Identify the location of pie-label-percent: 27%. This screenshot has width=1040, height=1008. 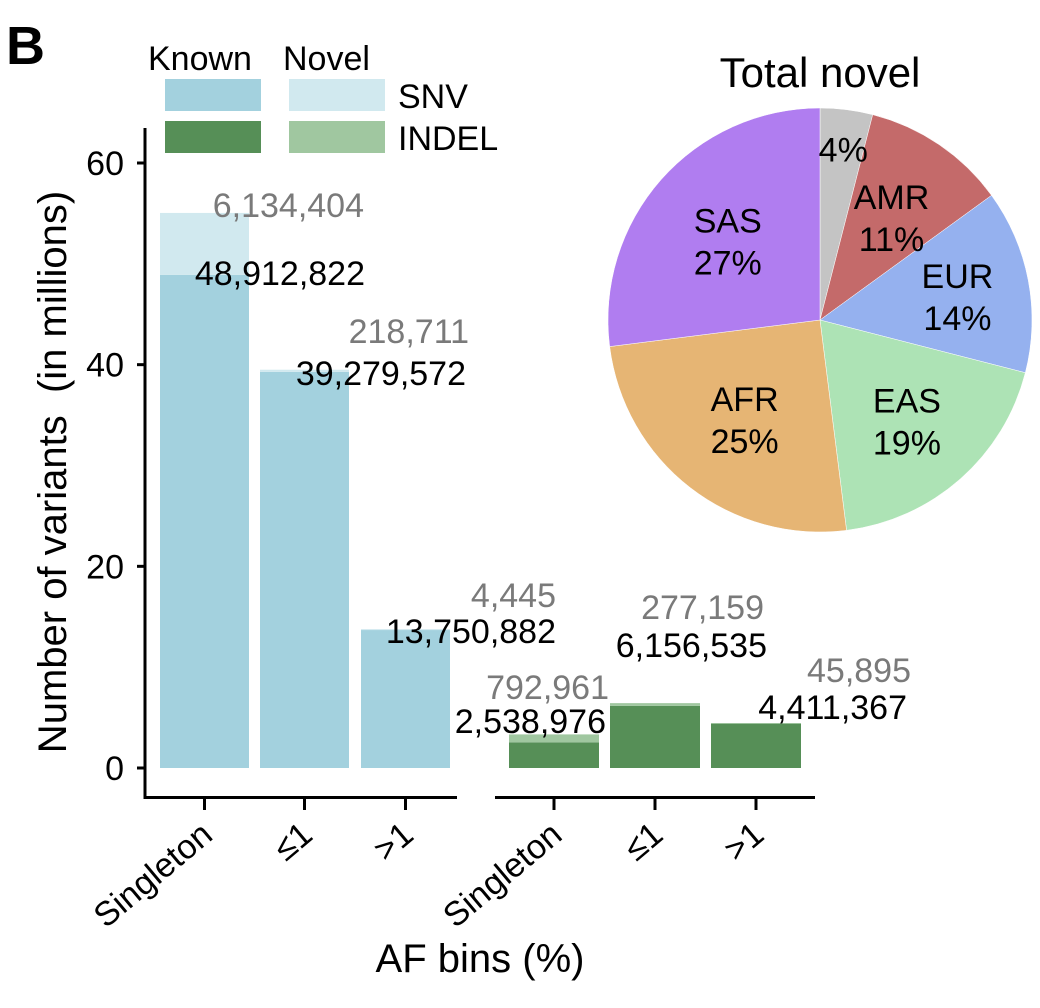
(728, 264).